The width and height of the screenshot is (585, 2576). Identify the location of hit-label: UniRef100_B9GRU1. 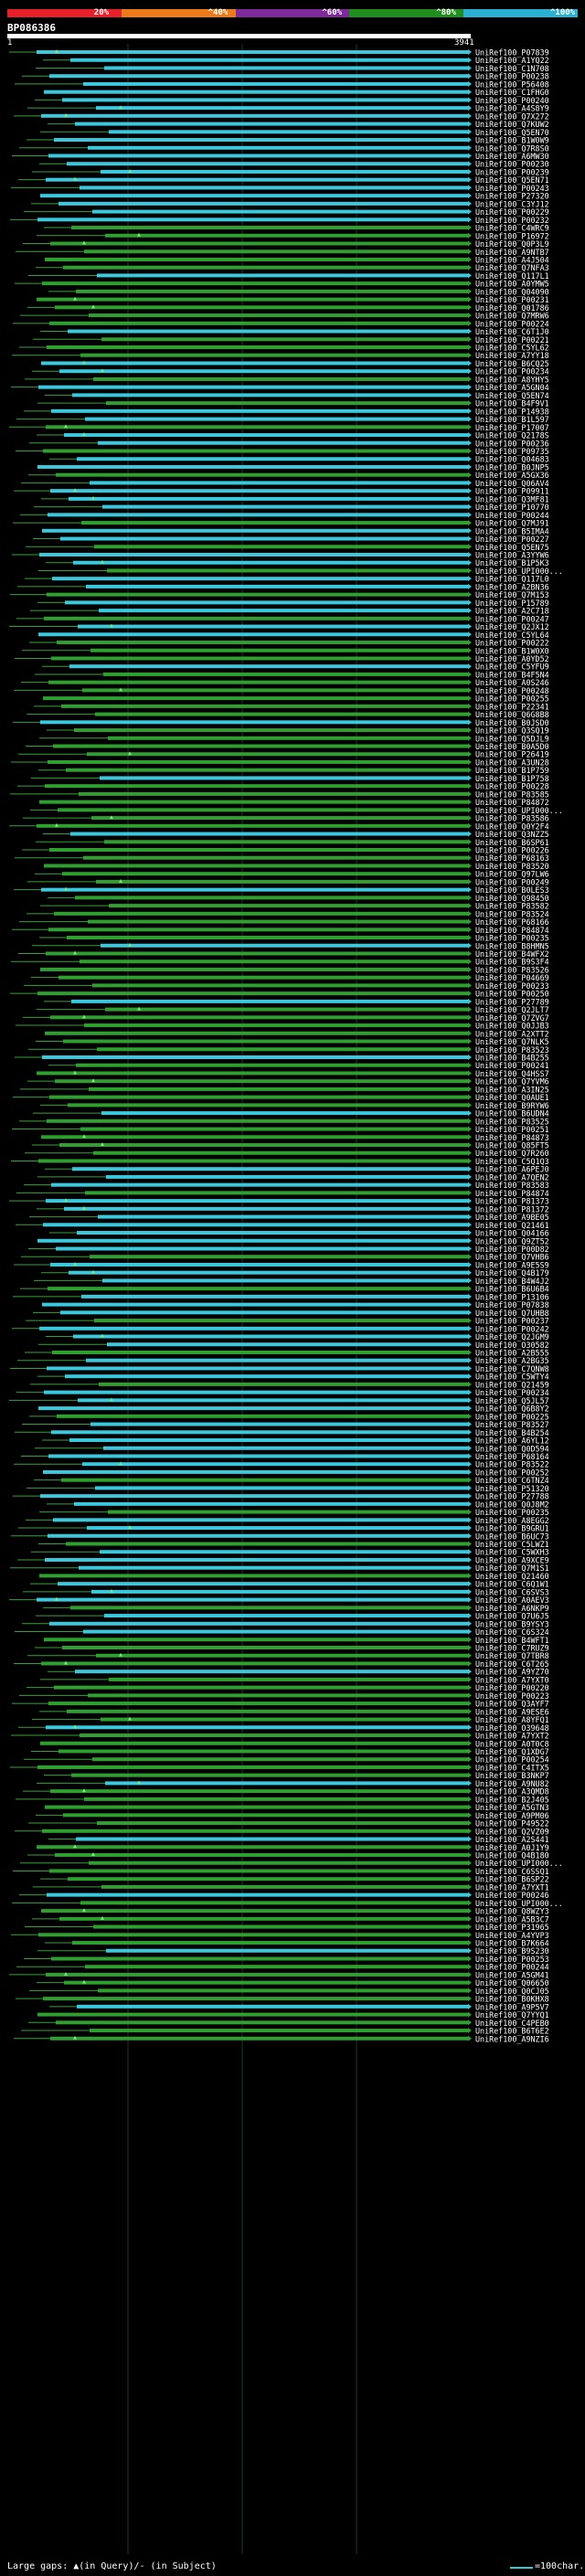
(512, 1528).